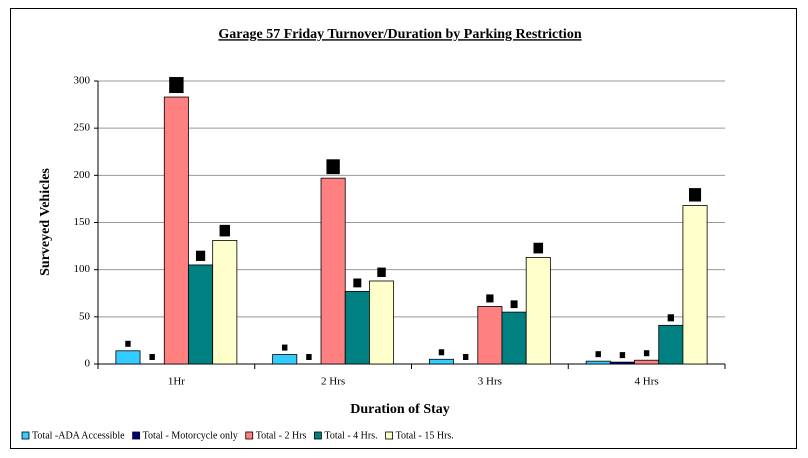 The image size is (808, 458). What do you see at coordinates (45, 222) in the screenshot?
I see `y-axis-title: Surveyed Vehicles` at bounding box center [45, 222].